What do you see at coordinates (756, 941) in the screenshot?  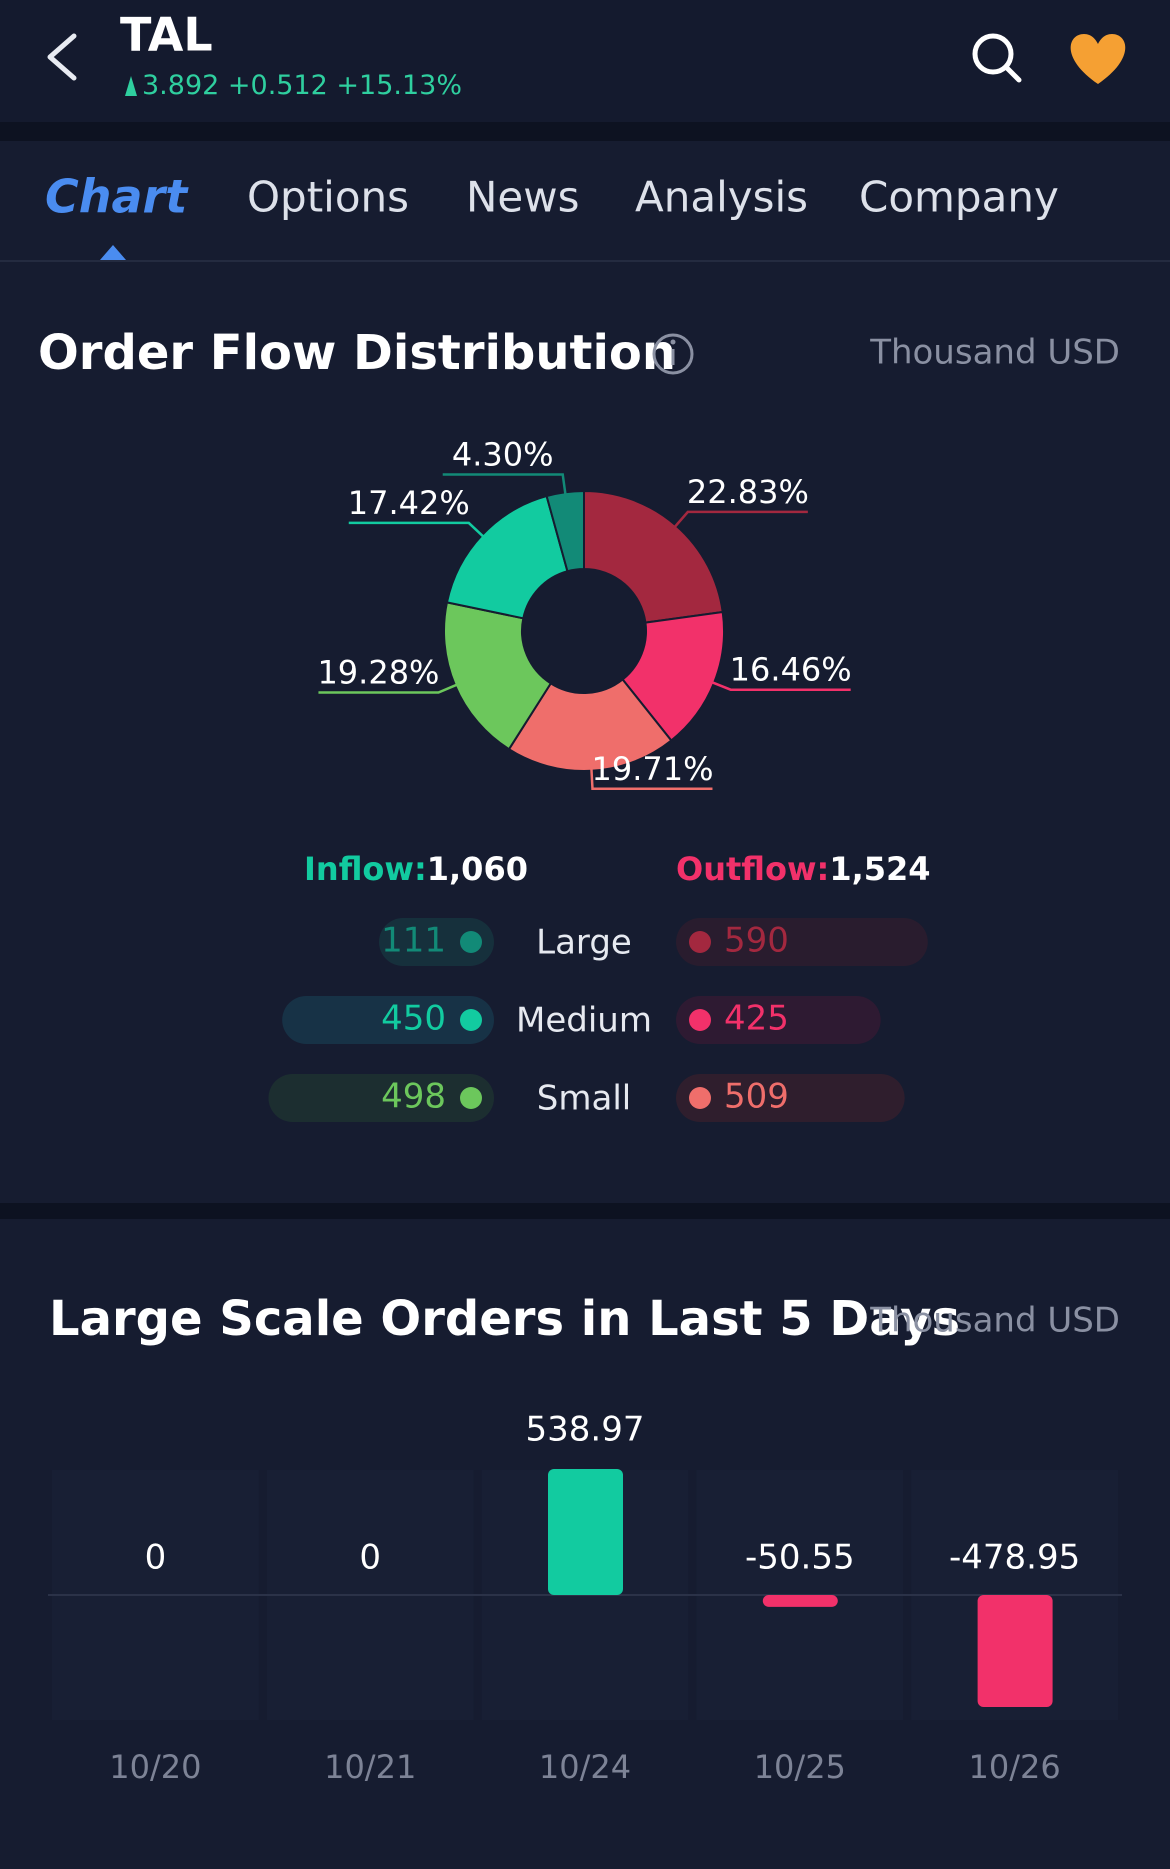 I see `outflow-value: 590` at bounding box center [756, 941].